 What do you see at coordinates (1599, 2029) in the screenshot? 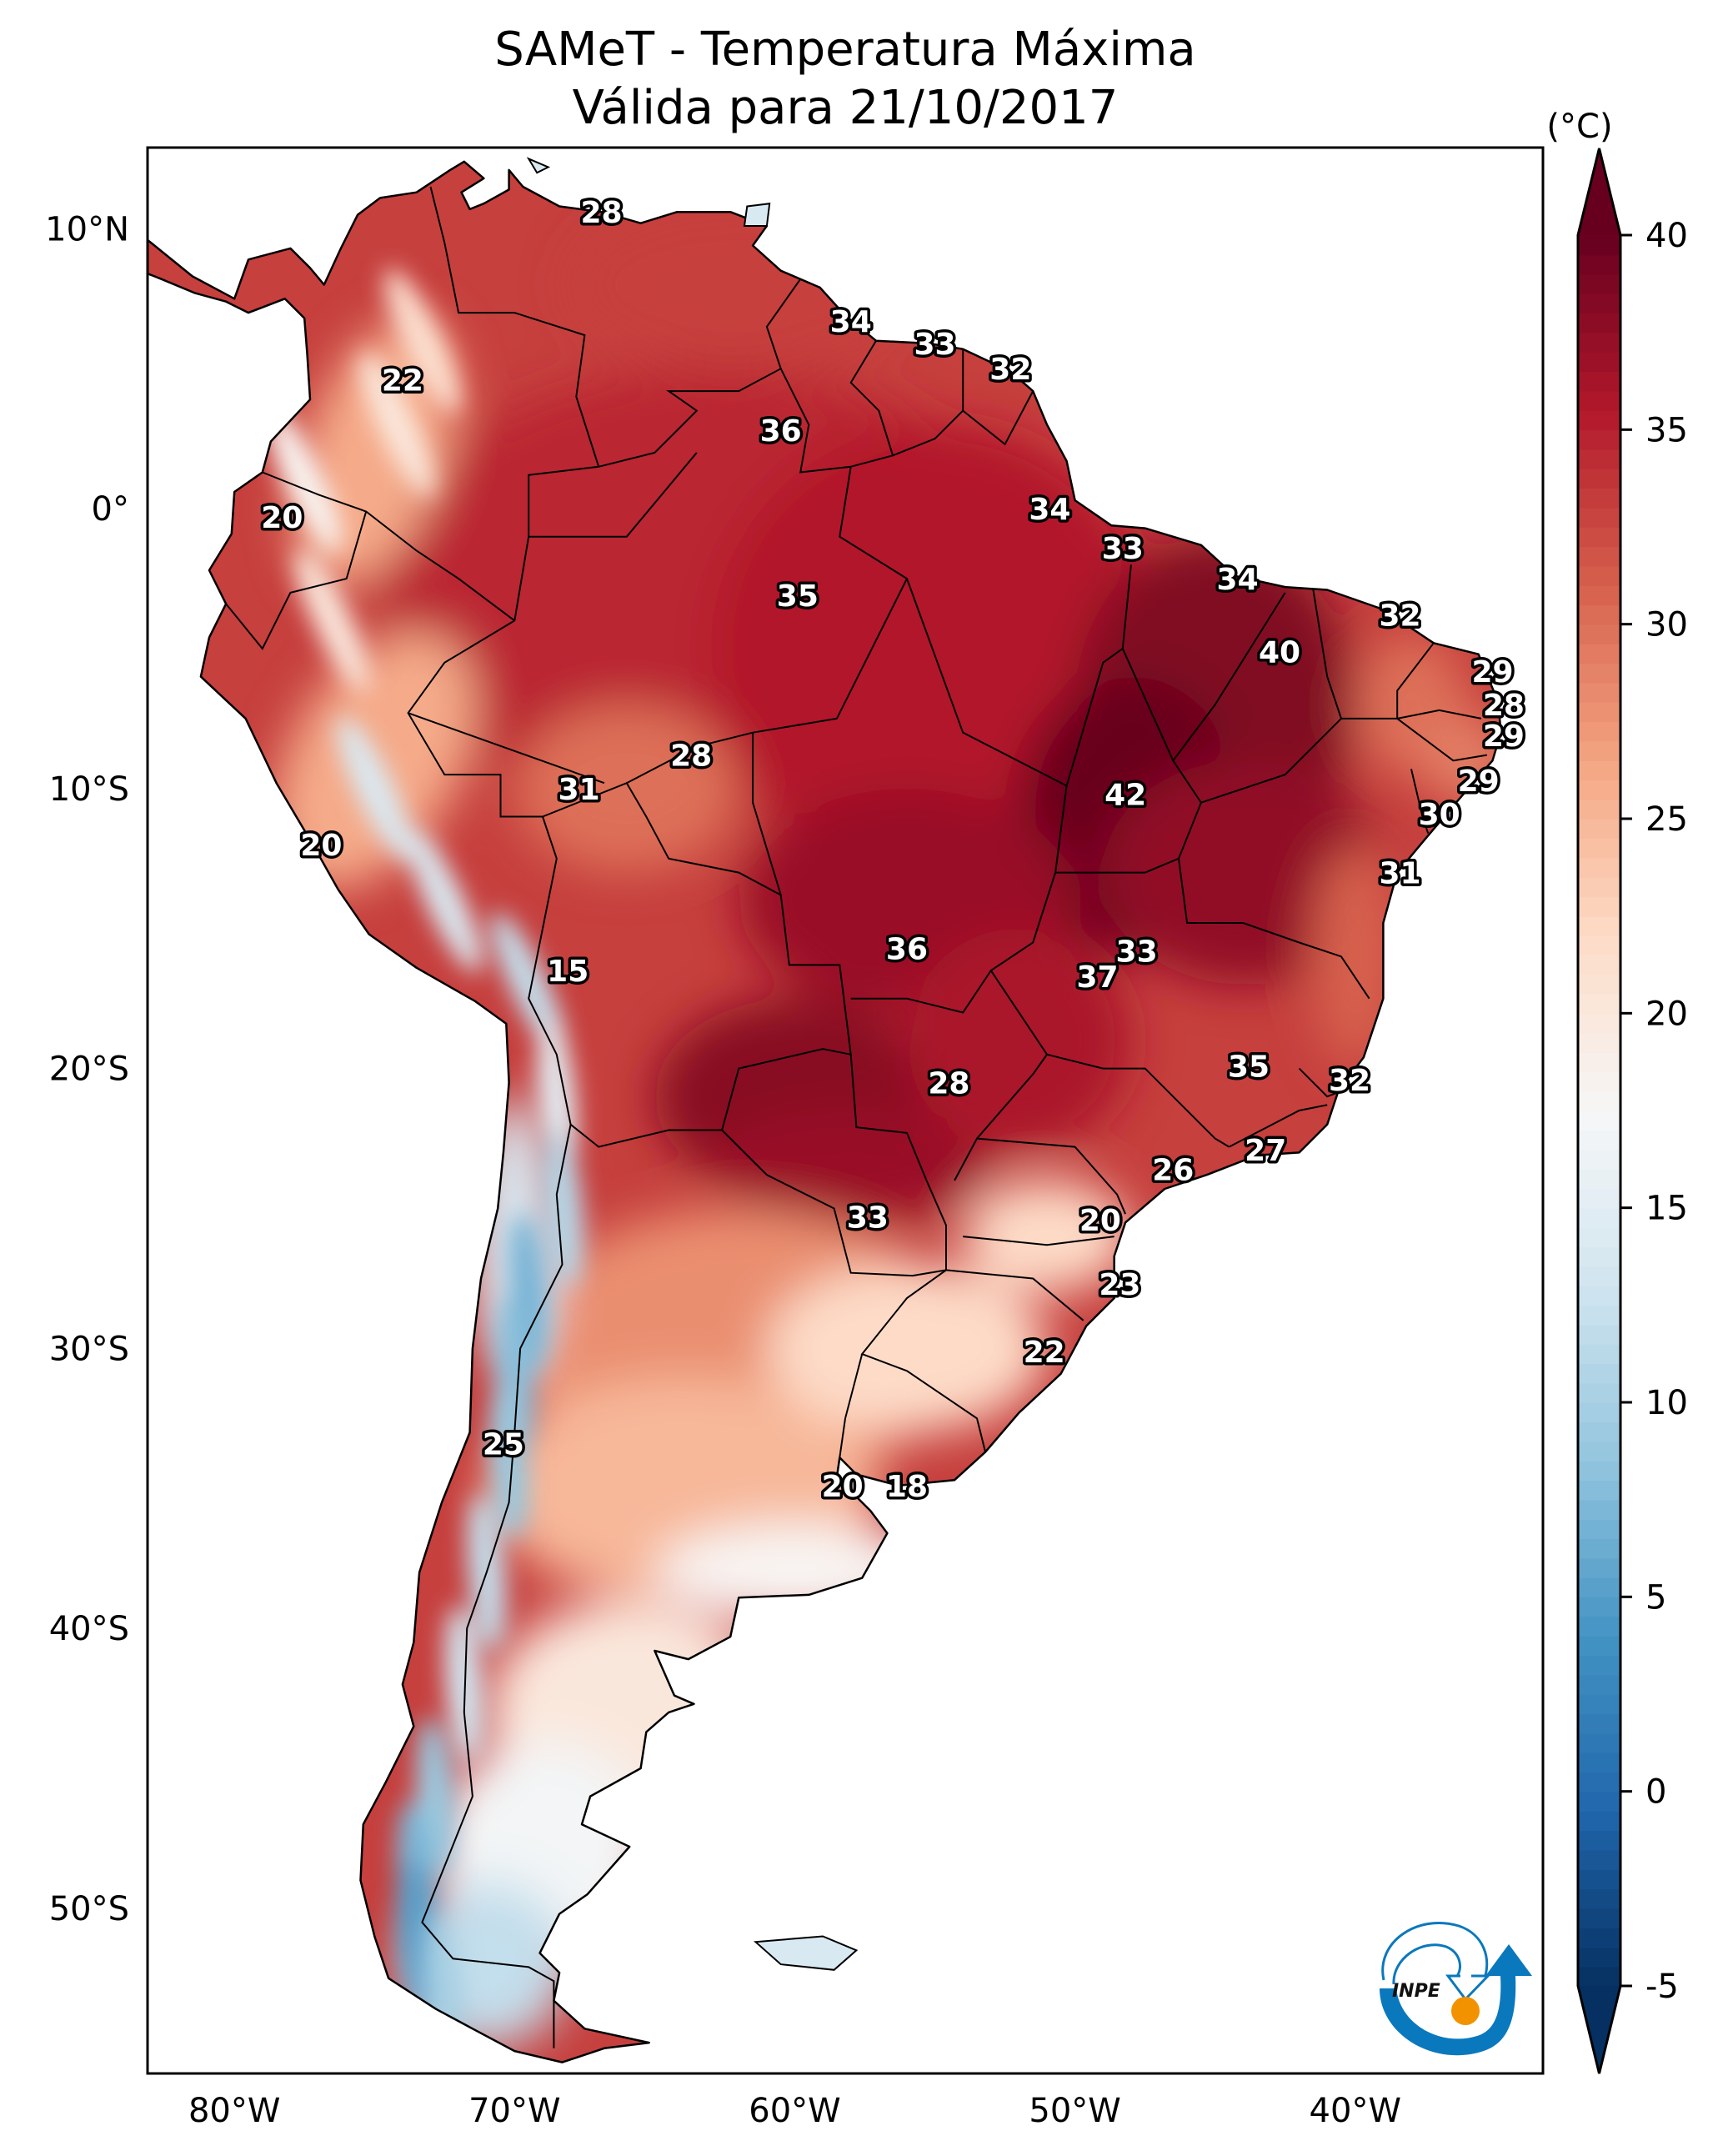
I see `colorbar-extend-min` at bounding box center [1599, 2029].